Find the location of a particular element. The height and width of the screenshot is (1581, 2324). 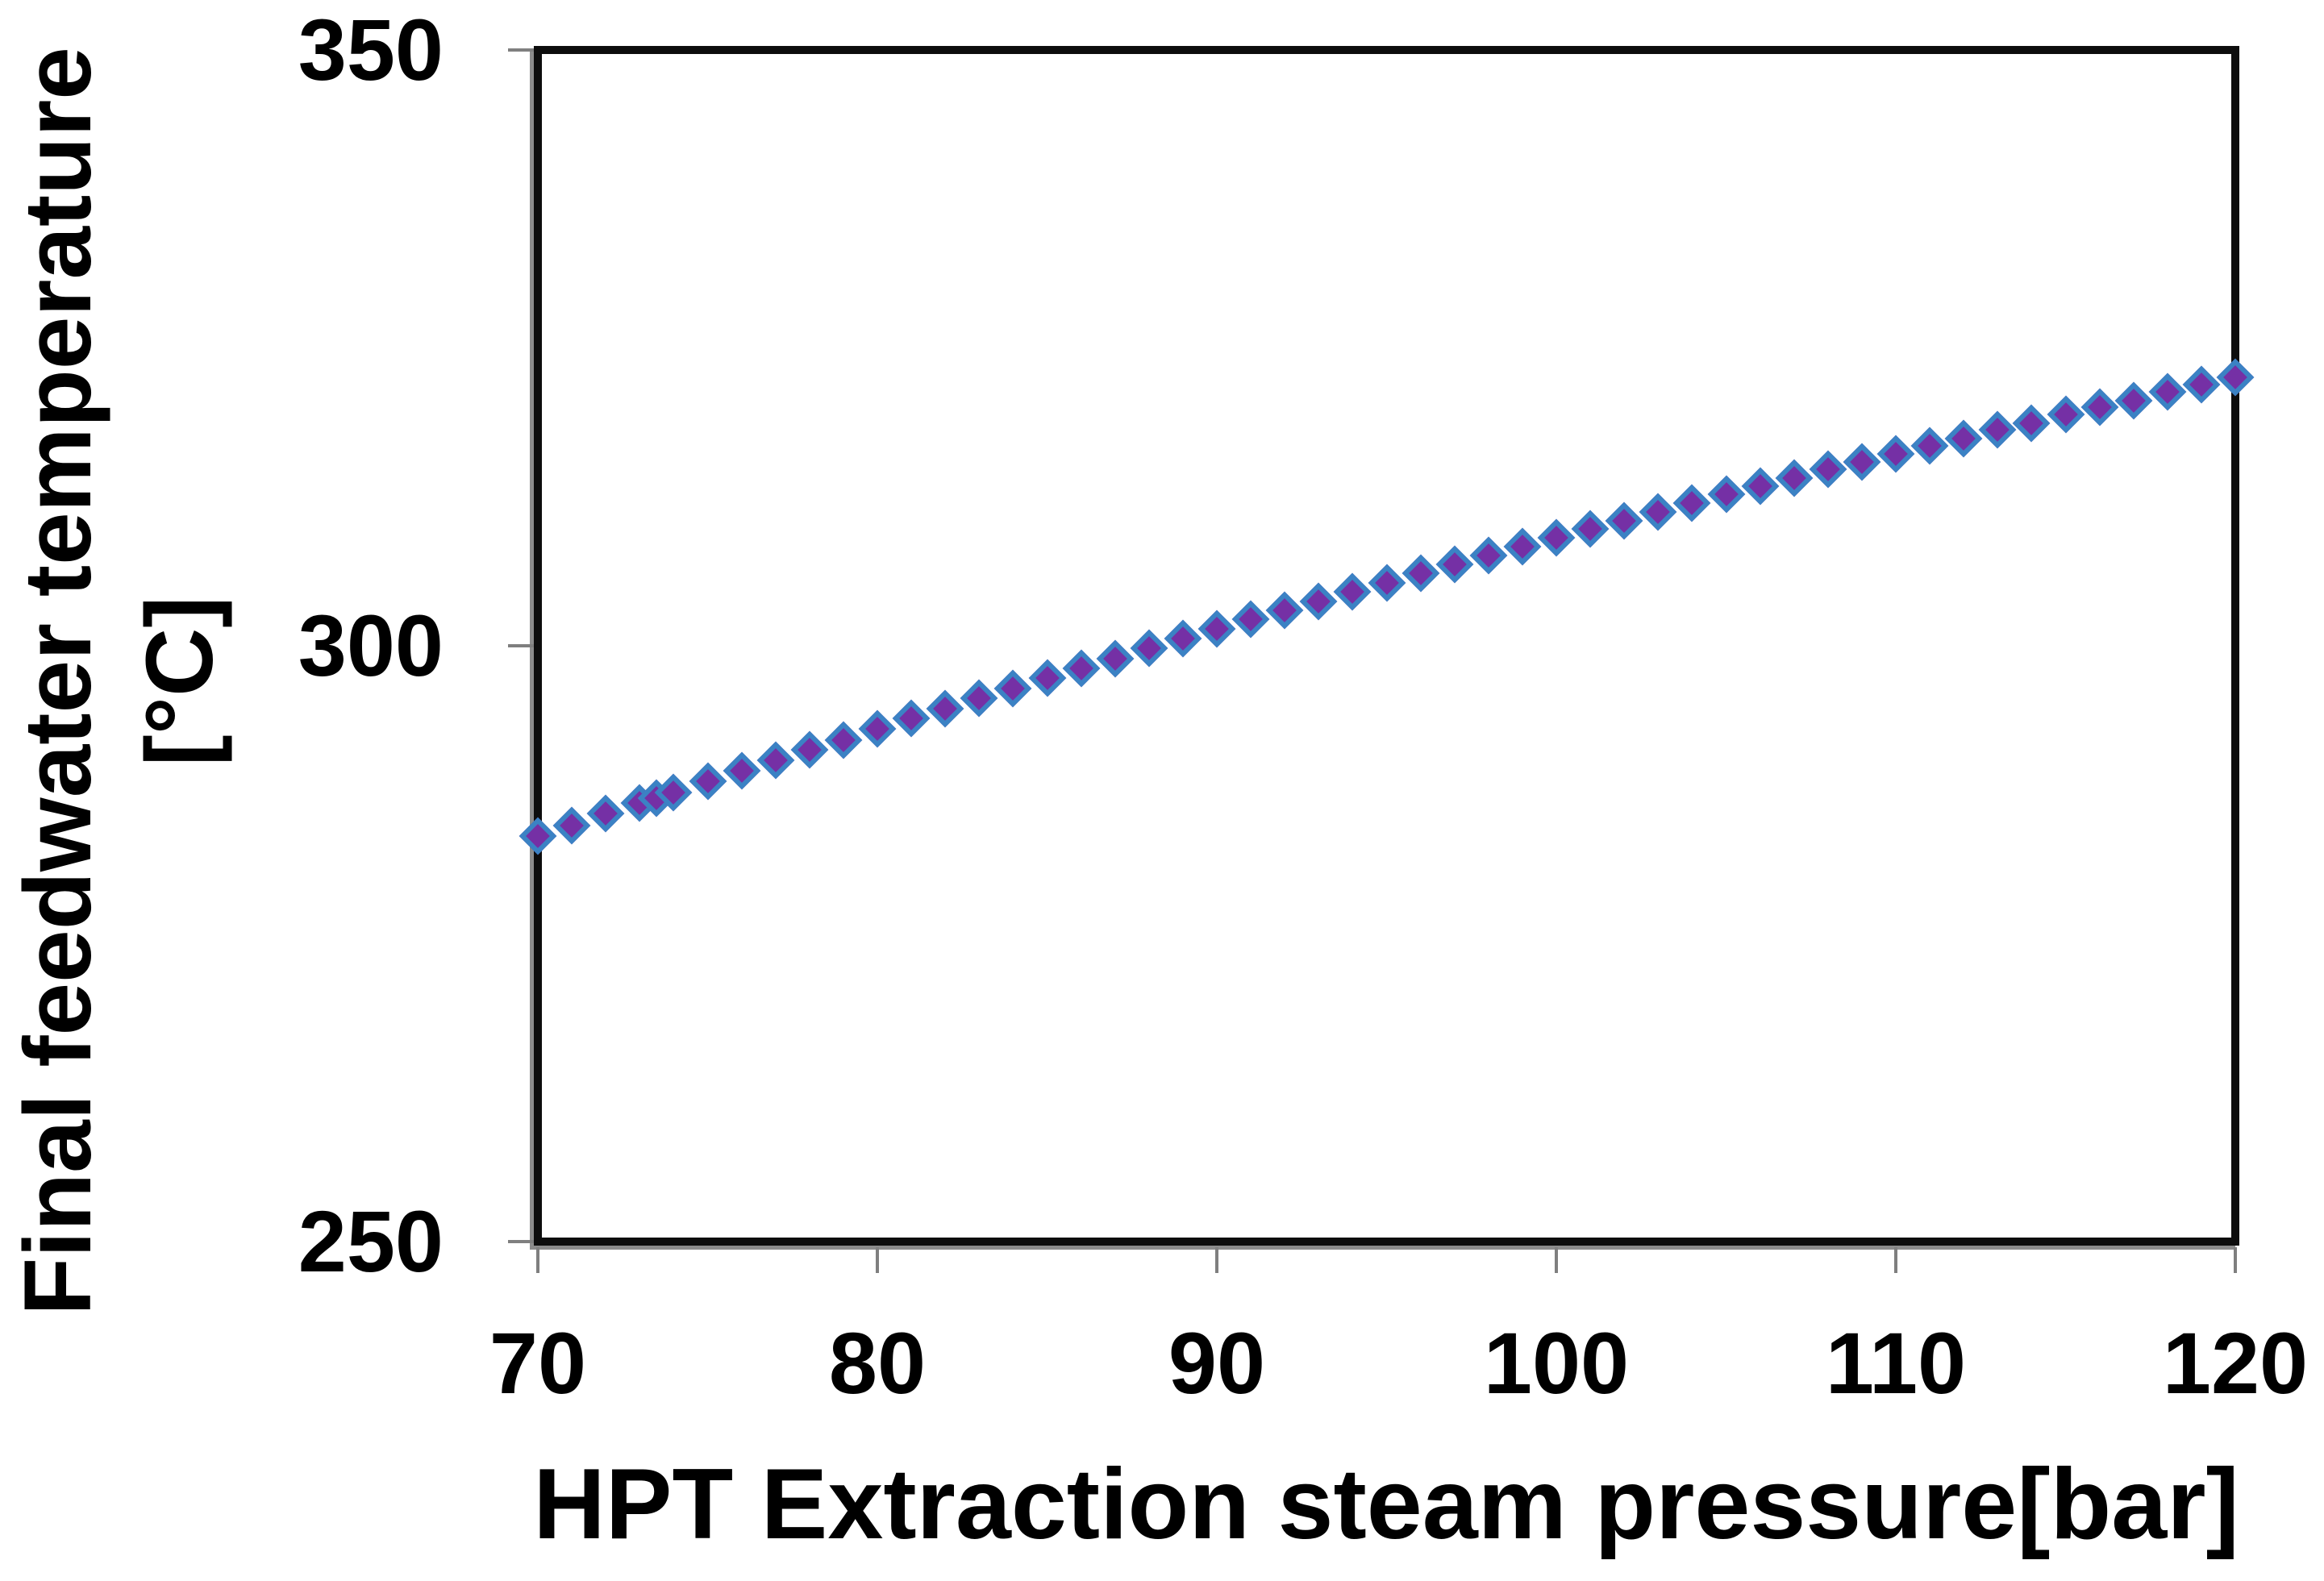

y-axis-tick-label: 350 is located at coordinates (371, 49).